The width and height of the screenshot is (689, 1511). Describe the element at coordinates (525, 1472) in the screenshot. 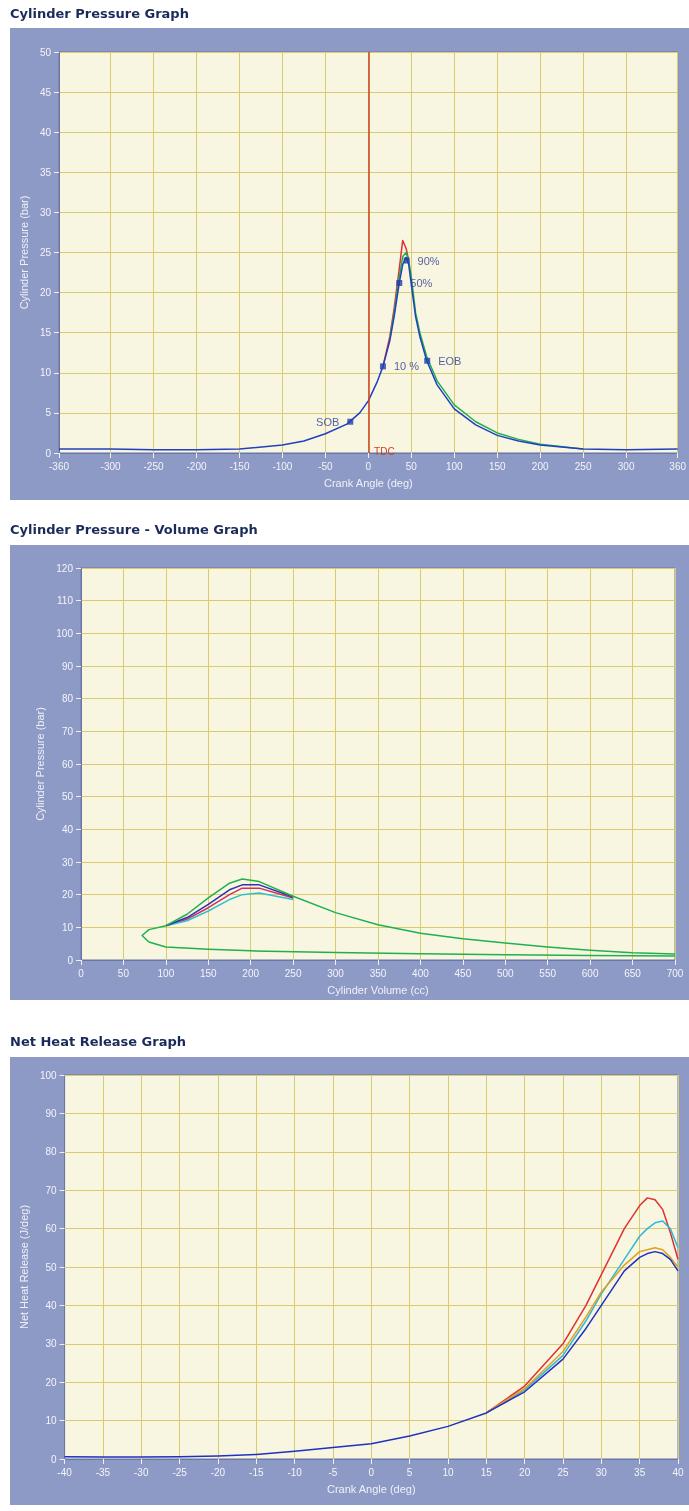

I see `x-tick-label: 20` at that location.